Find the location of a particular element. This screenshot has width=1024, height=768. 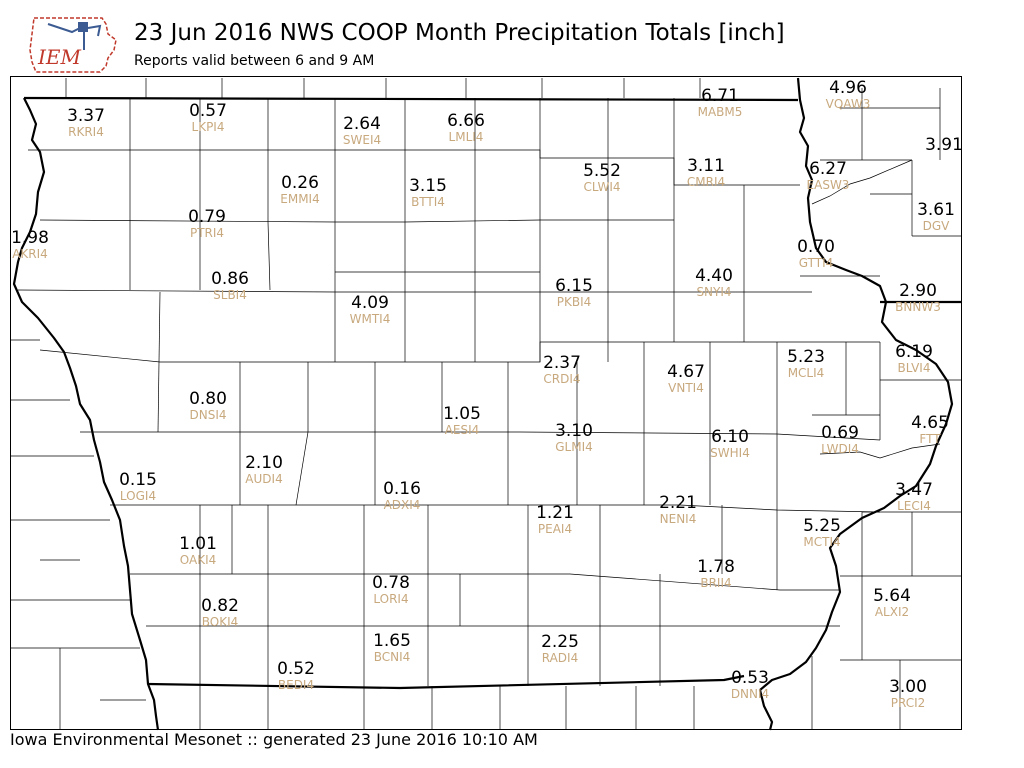

station-value: 6.71 is located at coordinates (720, 96).